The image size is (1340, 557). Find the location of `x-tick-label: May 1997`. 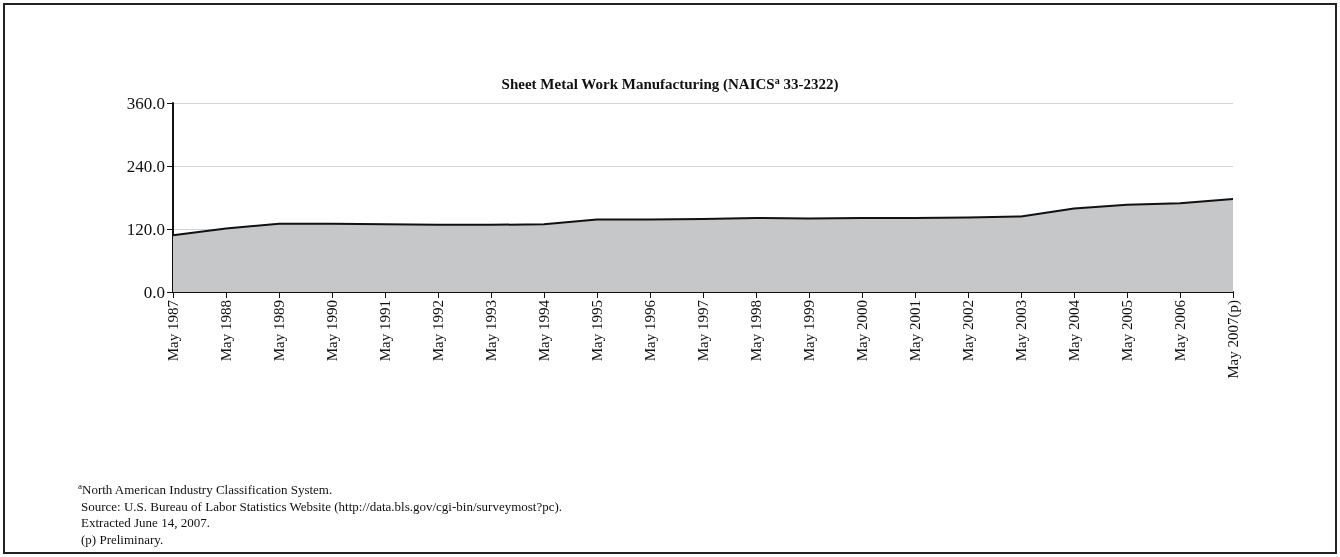

x-tick-label: May 1997 is located at coordinates (703, 330).